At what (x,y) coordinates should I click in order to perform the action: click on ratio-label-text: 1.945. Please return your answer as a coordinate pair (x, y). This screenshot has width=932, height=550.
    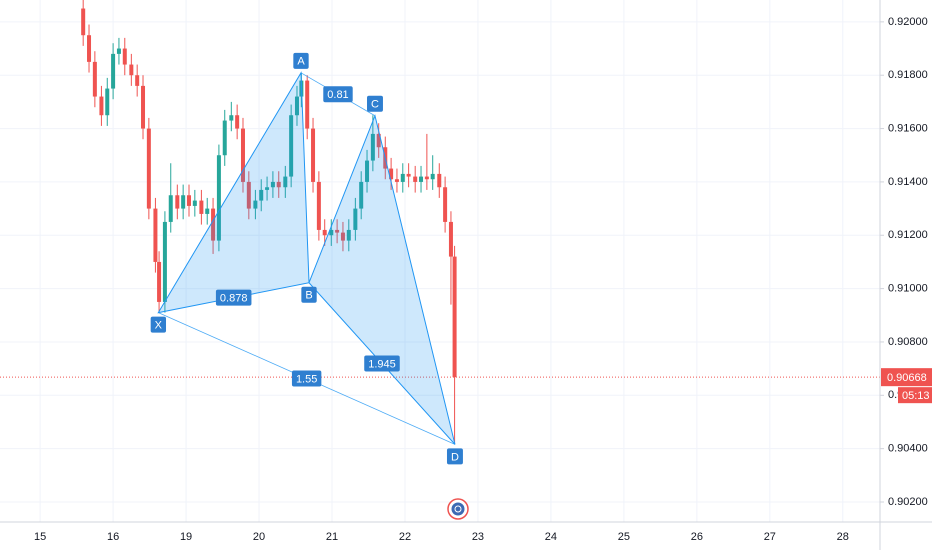
    Looking at the image, I should click on (382, 364).